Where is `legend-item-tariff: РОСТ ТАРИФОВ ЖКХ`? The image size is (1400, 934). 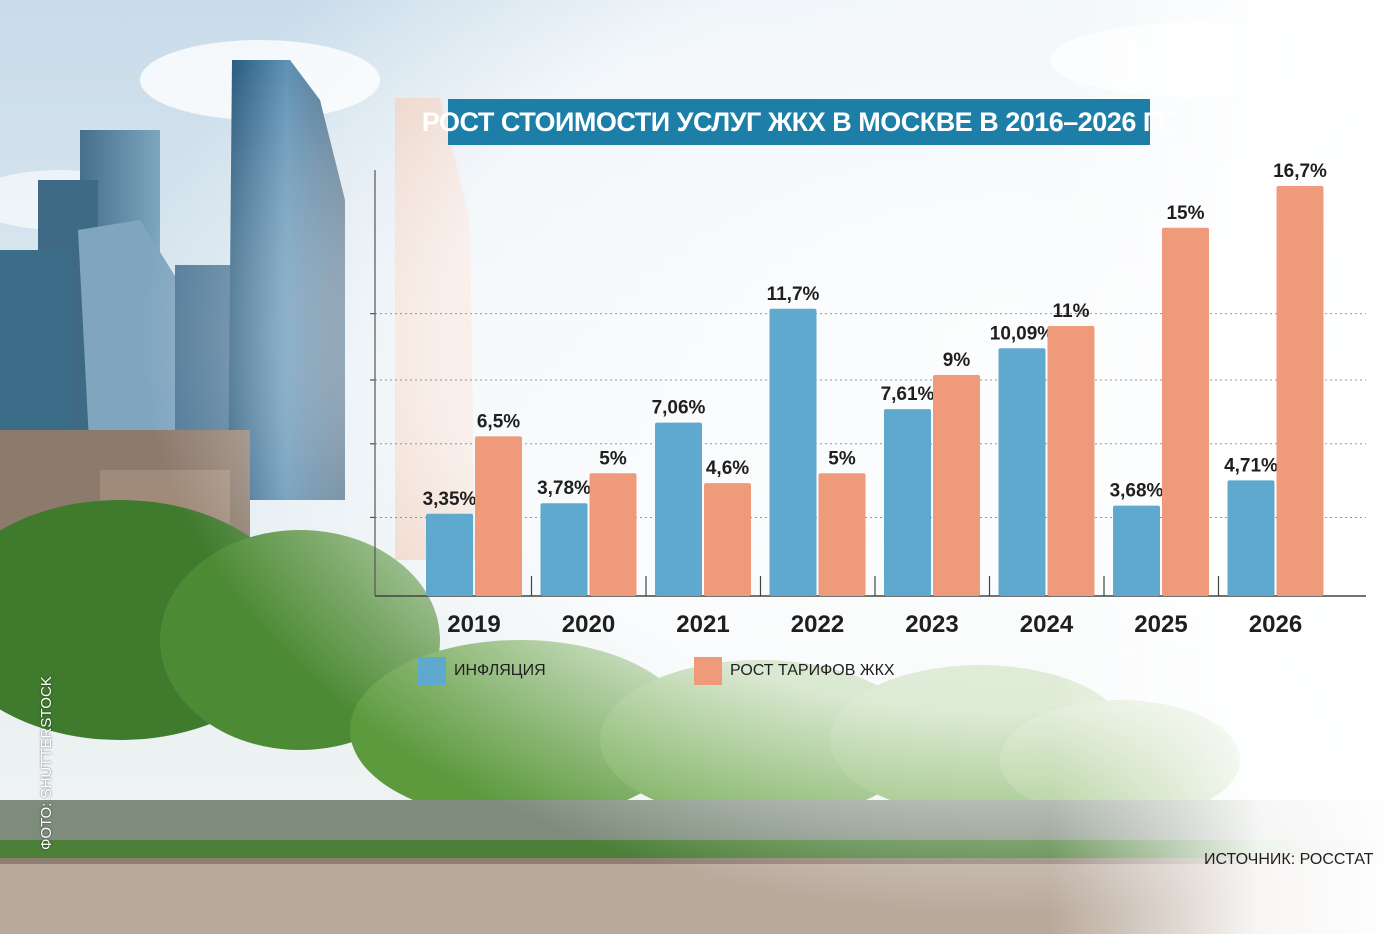 legend-item-tariff: РОСТ ТАРИФОВ ЖКХ is located at coordinates (794, 671).